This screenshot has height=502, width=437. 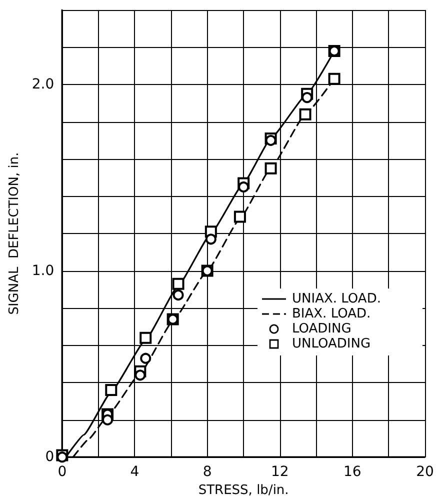 What do you see at coordinates (62, 472) in the screenshot?
I see `x-tick-label: 0` at bounding box center [62, 472].